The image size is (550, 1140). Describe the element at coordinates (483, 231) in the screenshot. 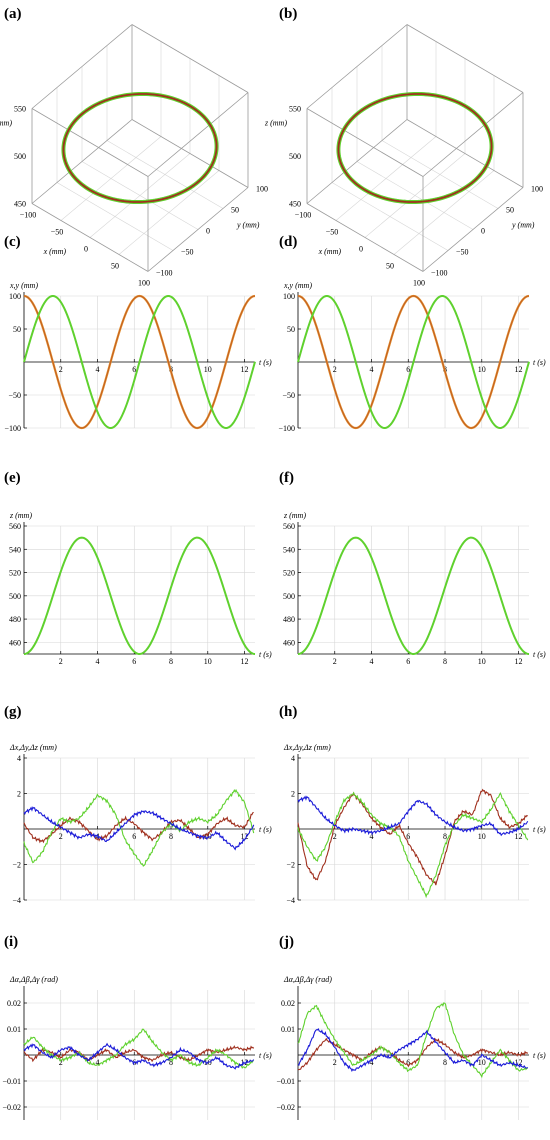

I see `y-tick-label: 0` at that location.